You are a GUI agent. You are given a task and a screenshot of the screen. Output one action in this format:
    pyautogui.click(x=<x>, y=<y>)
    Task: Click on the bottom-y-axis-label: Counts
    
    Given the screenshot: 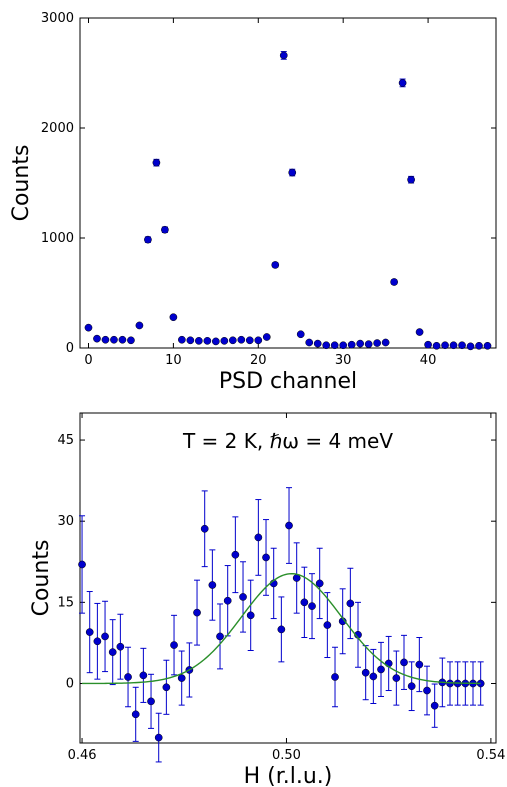 What is the action you would take?
    pyautogui.click(x=41, y=578)
    